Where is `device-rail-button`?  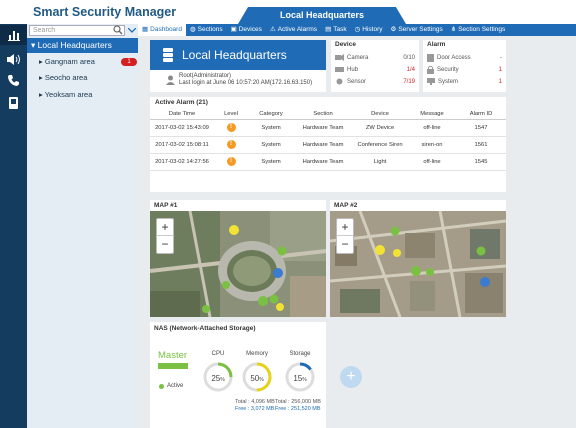 device-rail-button is located at coordinates (13, 103).